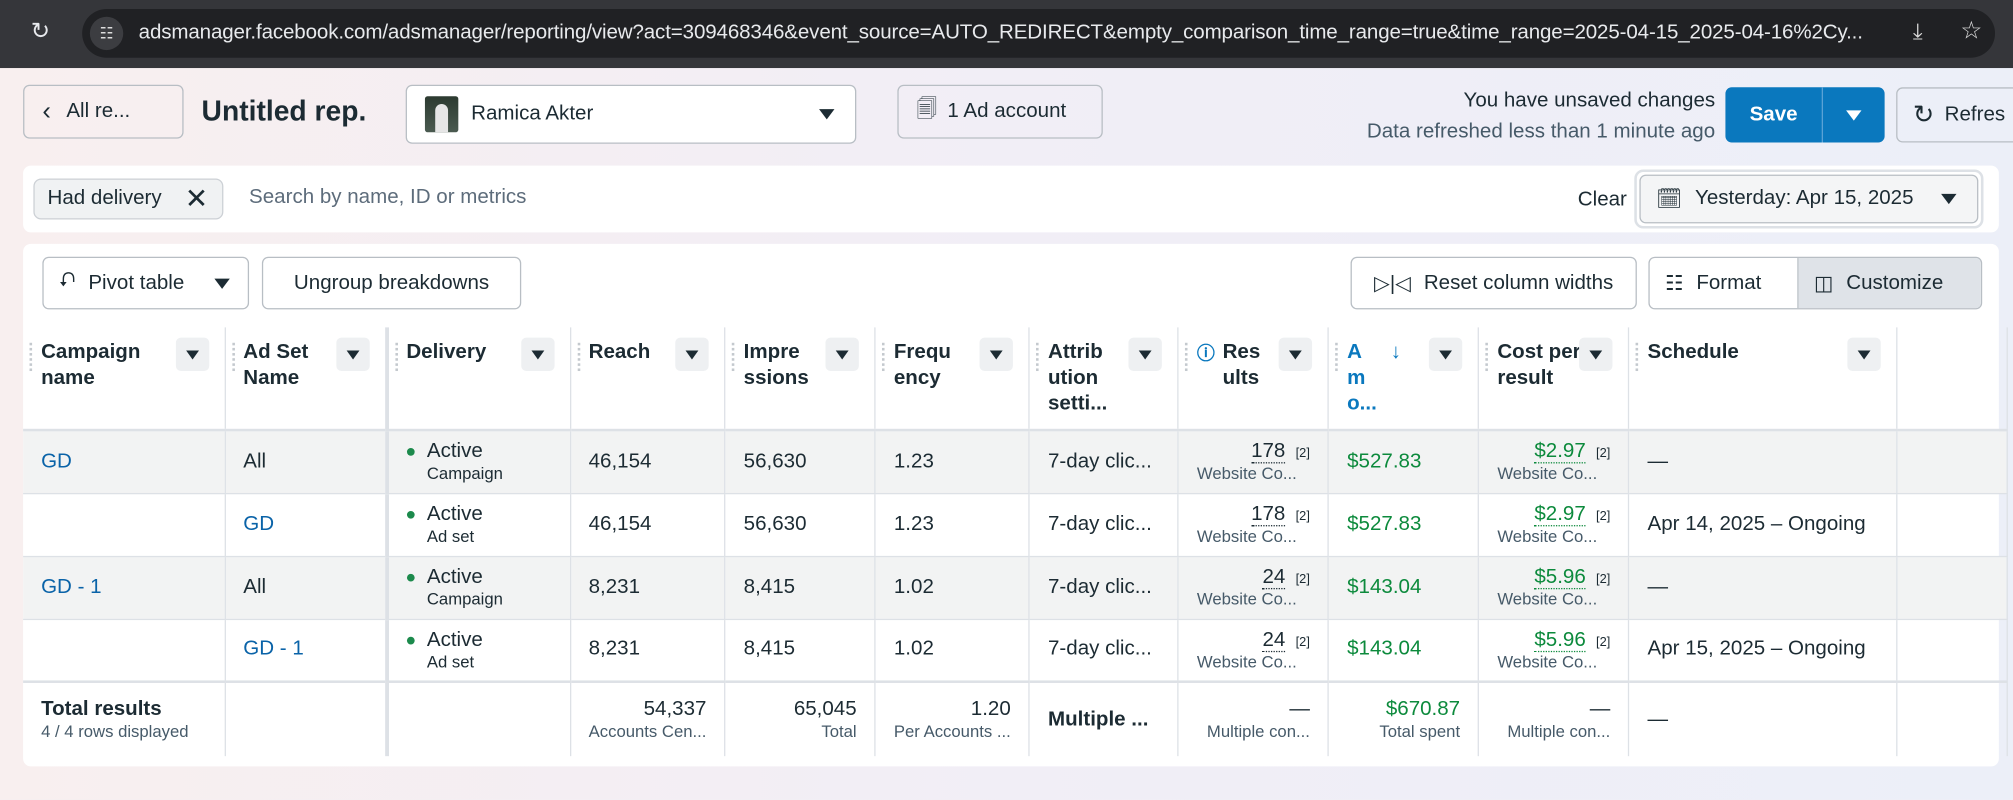  What do you see at coordinates (391, 283) in the screenshot?
I see `ungroup-breakdowns-button: Ungroup breakdowns` at bounding box center [391, 283].